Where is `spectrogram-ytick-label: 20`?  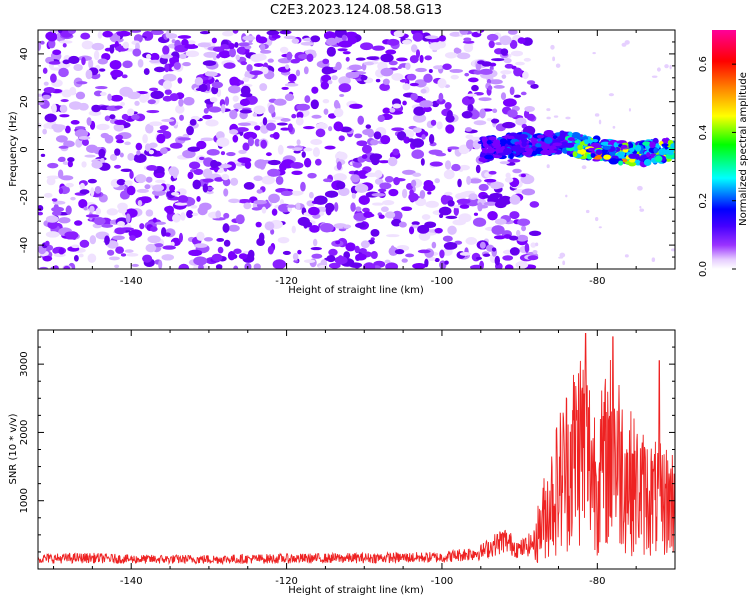
spectrogram-ytick-label: 20 is located at coordinates (24, 101).